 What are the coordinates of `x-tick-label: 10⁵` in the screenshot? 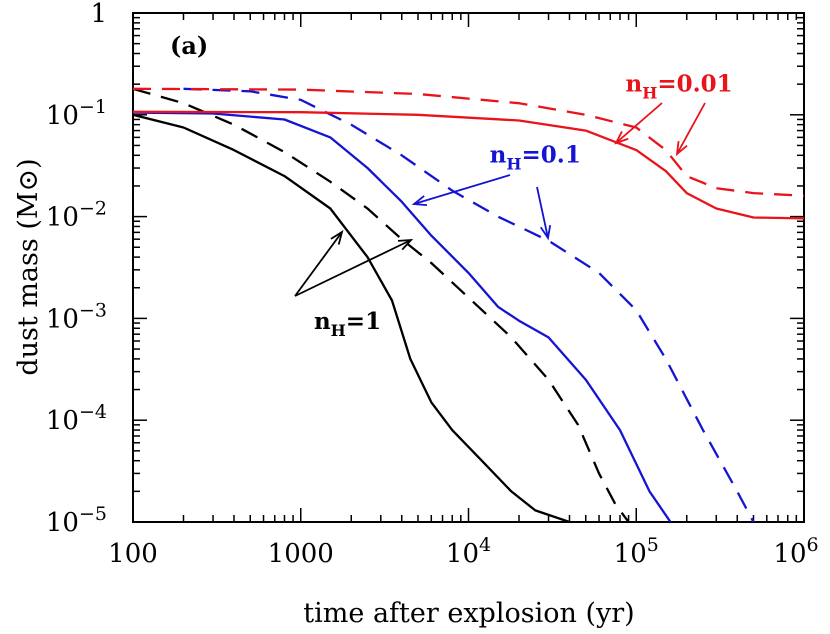 It's located at (636, 551).